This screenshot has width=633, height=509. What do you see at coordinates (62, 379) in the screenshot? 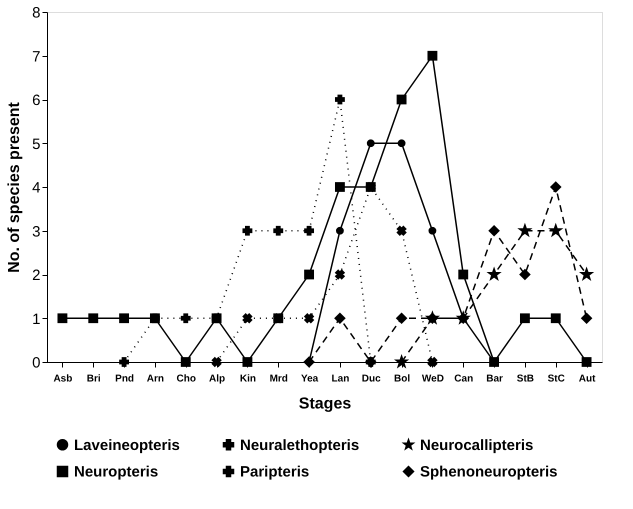
I see `x-tick-label: Asb` at bounding box center [62, 379].